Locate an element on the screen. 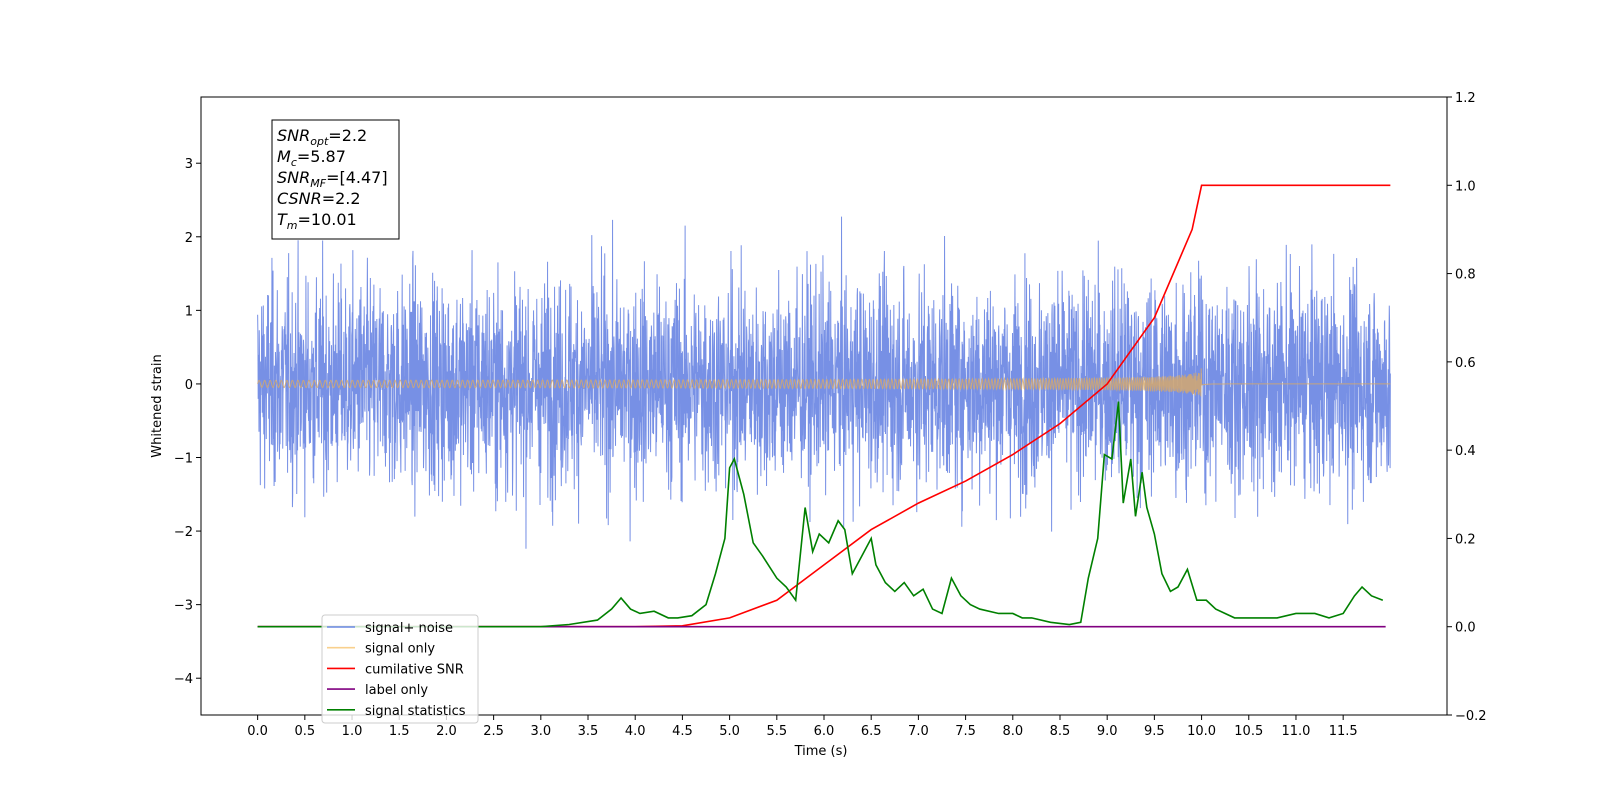 The height and width of the screenshot is (800, 1600). legend-label: label only is located at coordinates (396, 690).